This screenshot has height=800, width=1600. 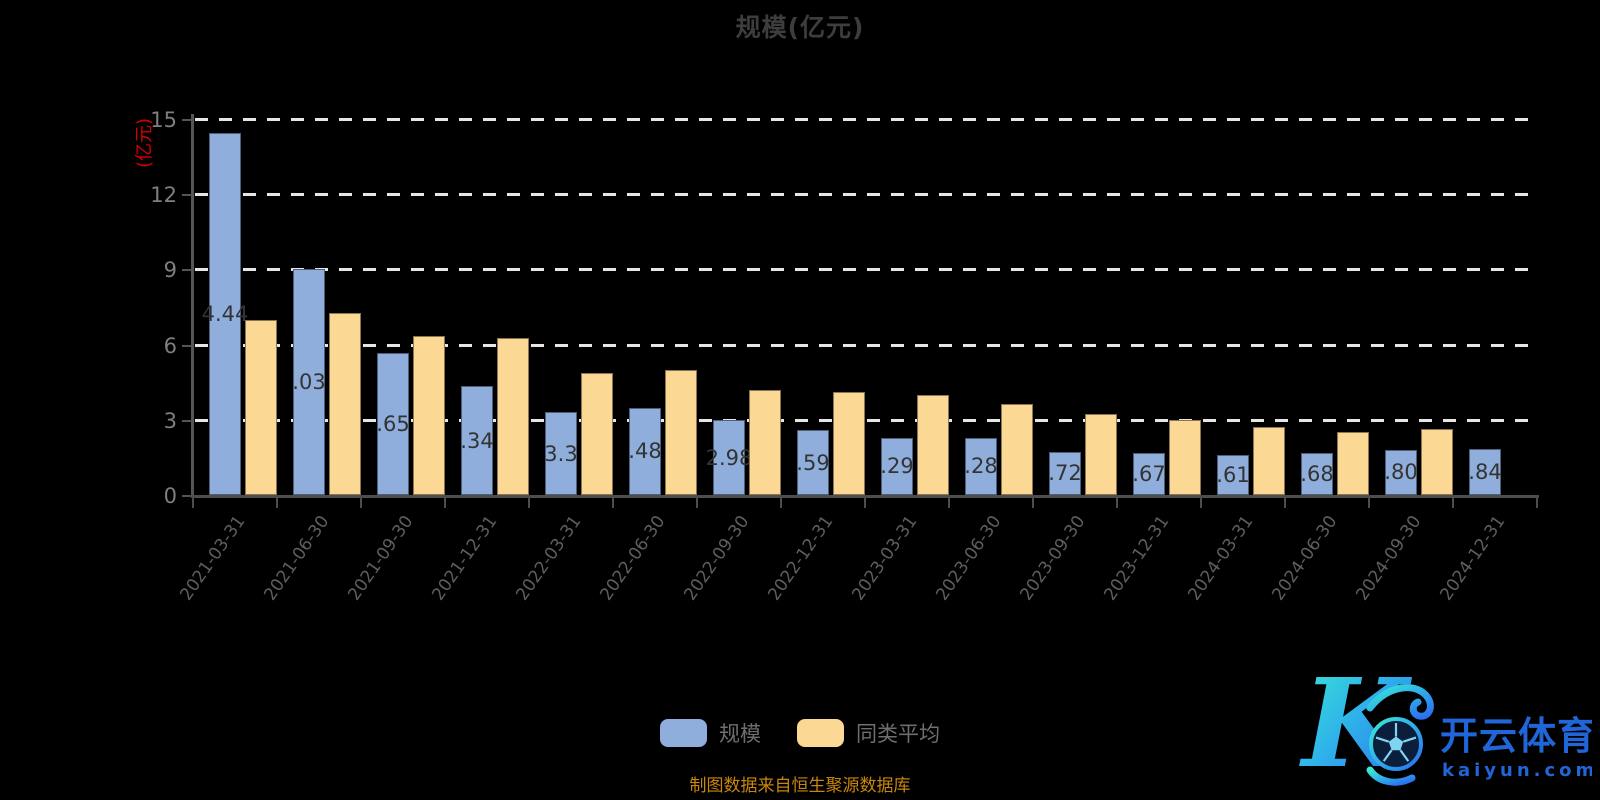 I want to click on bar-value-label: .03, so click(x=309, y=381).